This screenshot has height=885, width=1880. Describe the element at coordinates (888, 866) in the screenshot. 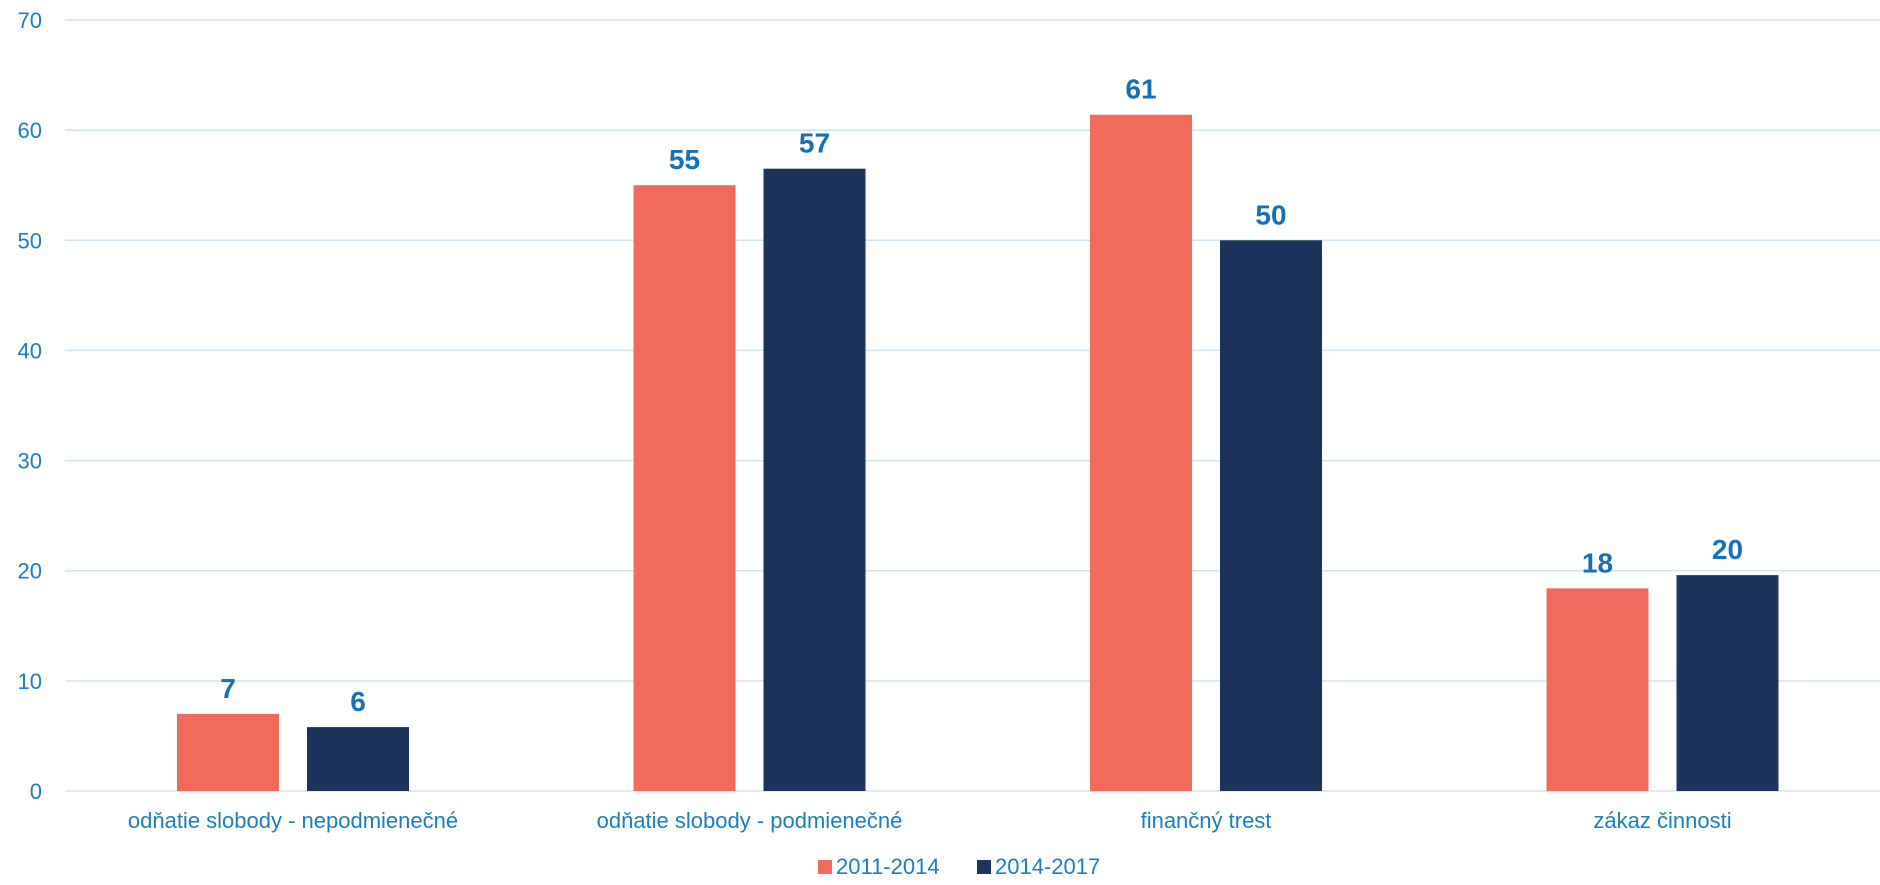

I see `legend-label: 2011-2014` at that location.